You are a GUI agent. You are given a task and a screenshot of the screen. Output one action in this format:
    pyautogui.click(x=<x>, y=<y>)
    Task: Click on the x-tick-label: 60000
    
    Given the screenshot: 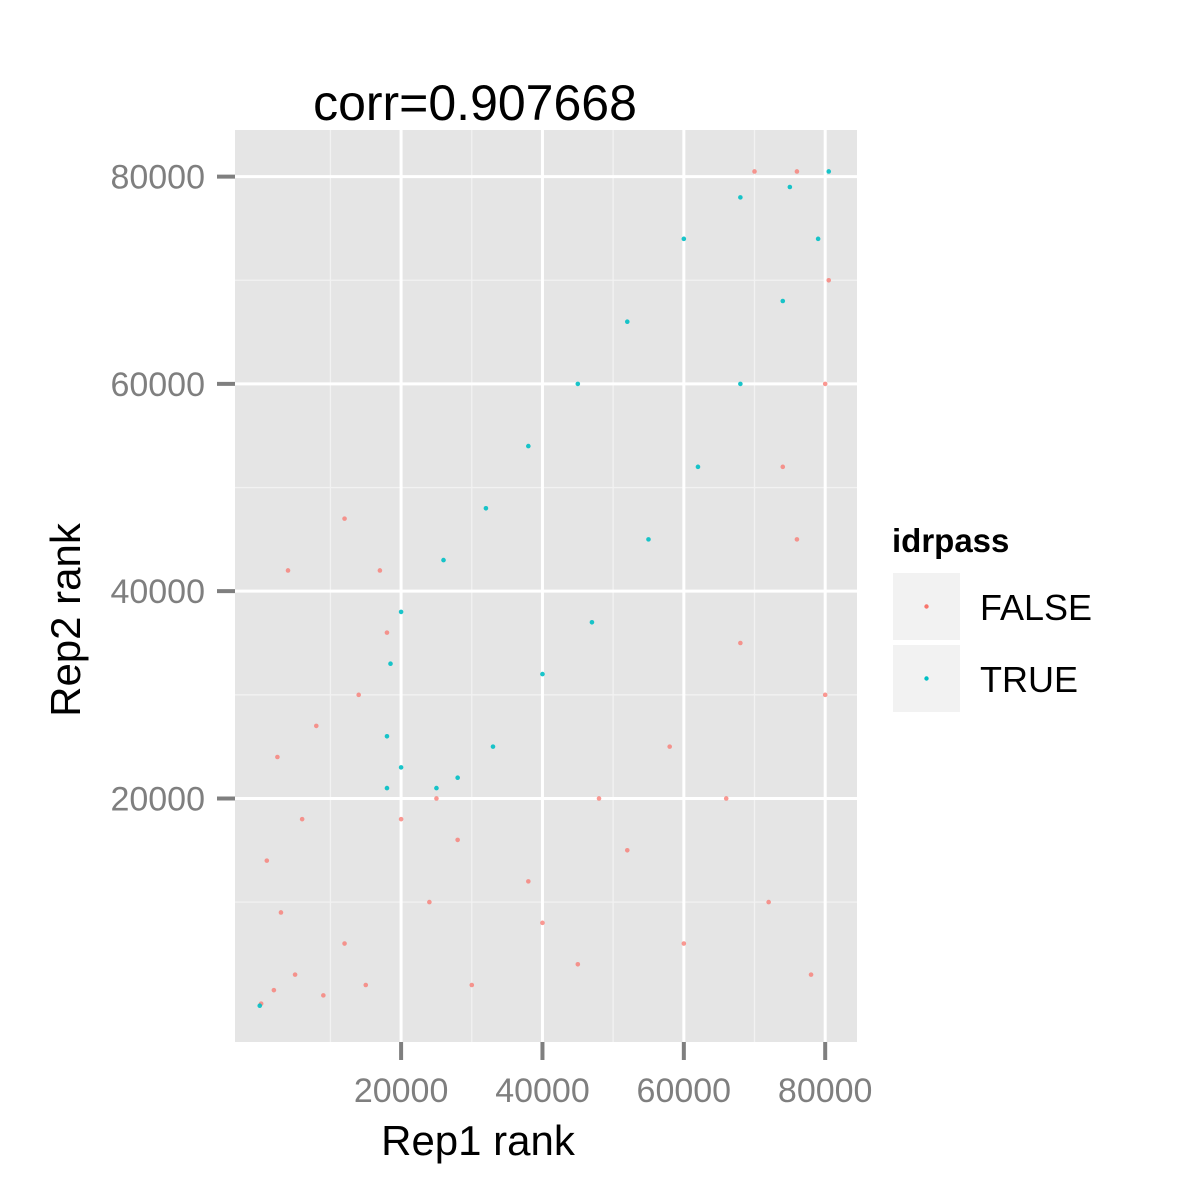 What is the action you would take?
    pyautogui.click(x=684, y=1091)
    